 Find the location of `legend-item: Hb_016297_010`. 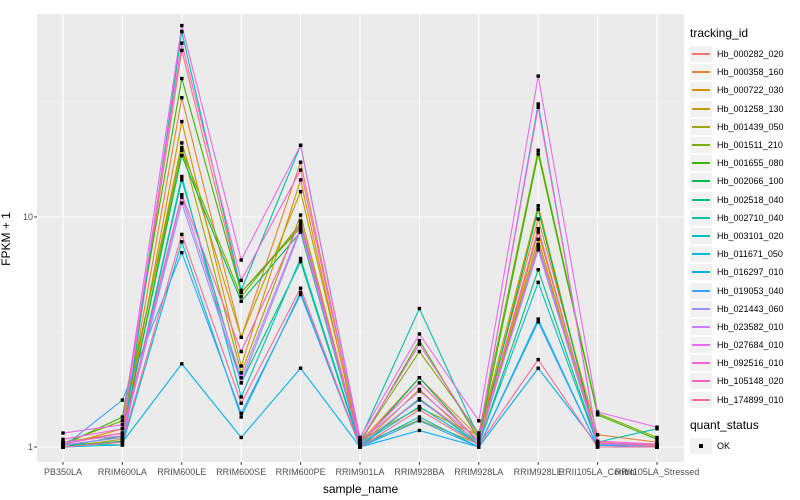

legend-item: Hb_016297_010 is located at coordinates (744, 272).